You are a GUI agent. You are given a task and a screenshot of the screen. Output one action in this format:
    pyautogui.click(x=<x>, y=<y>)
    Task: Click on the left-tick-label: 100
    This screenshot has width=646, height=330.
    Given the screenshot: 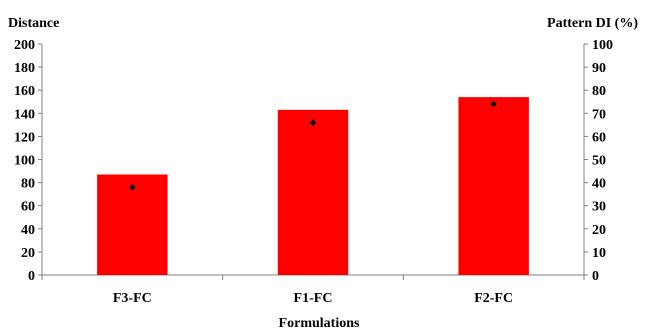 What is the action you would take?
    pyautogui.click(x=24, y=161)
    